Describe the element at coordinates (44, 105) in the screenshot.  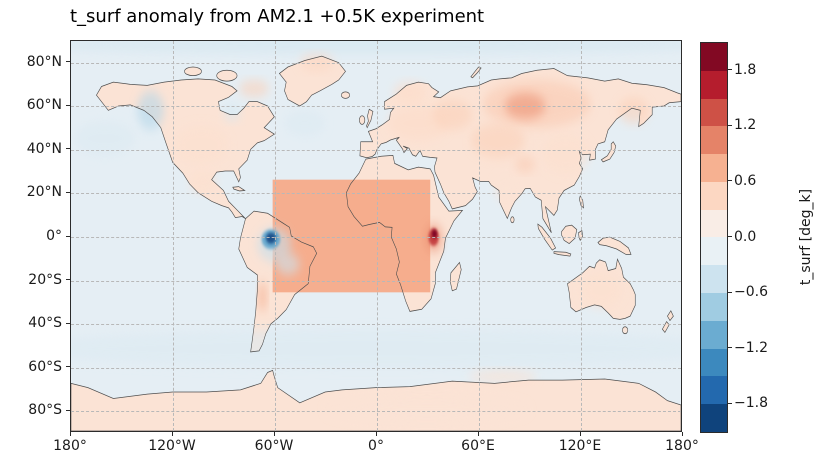
I see `y-tick-label: 60°N` at that location.